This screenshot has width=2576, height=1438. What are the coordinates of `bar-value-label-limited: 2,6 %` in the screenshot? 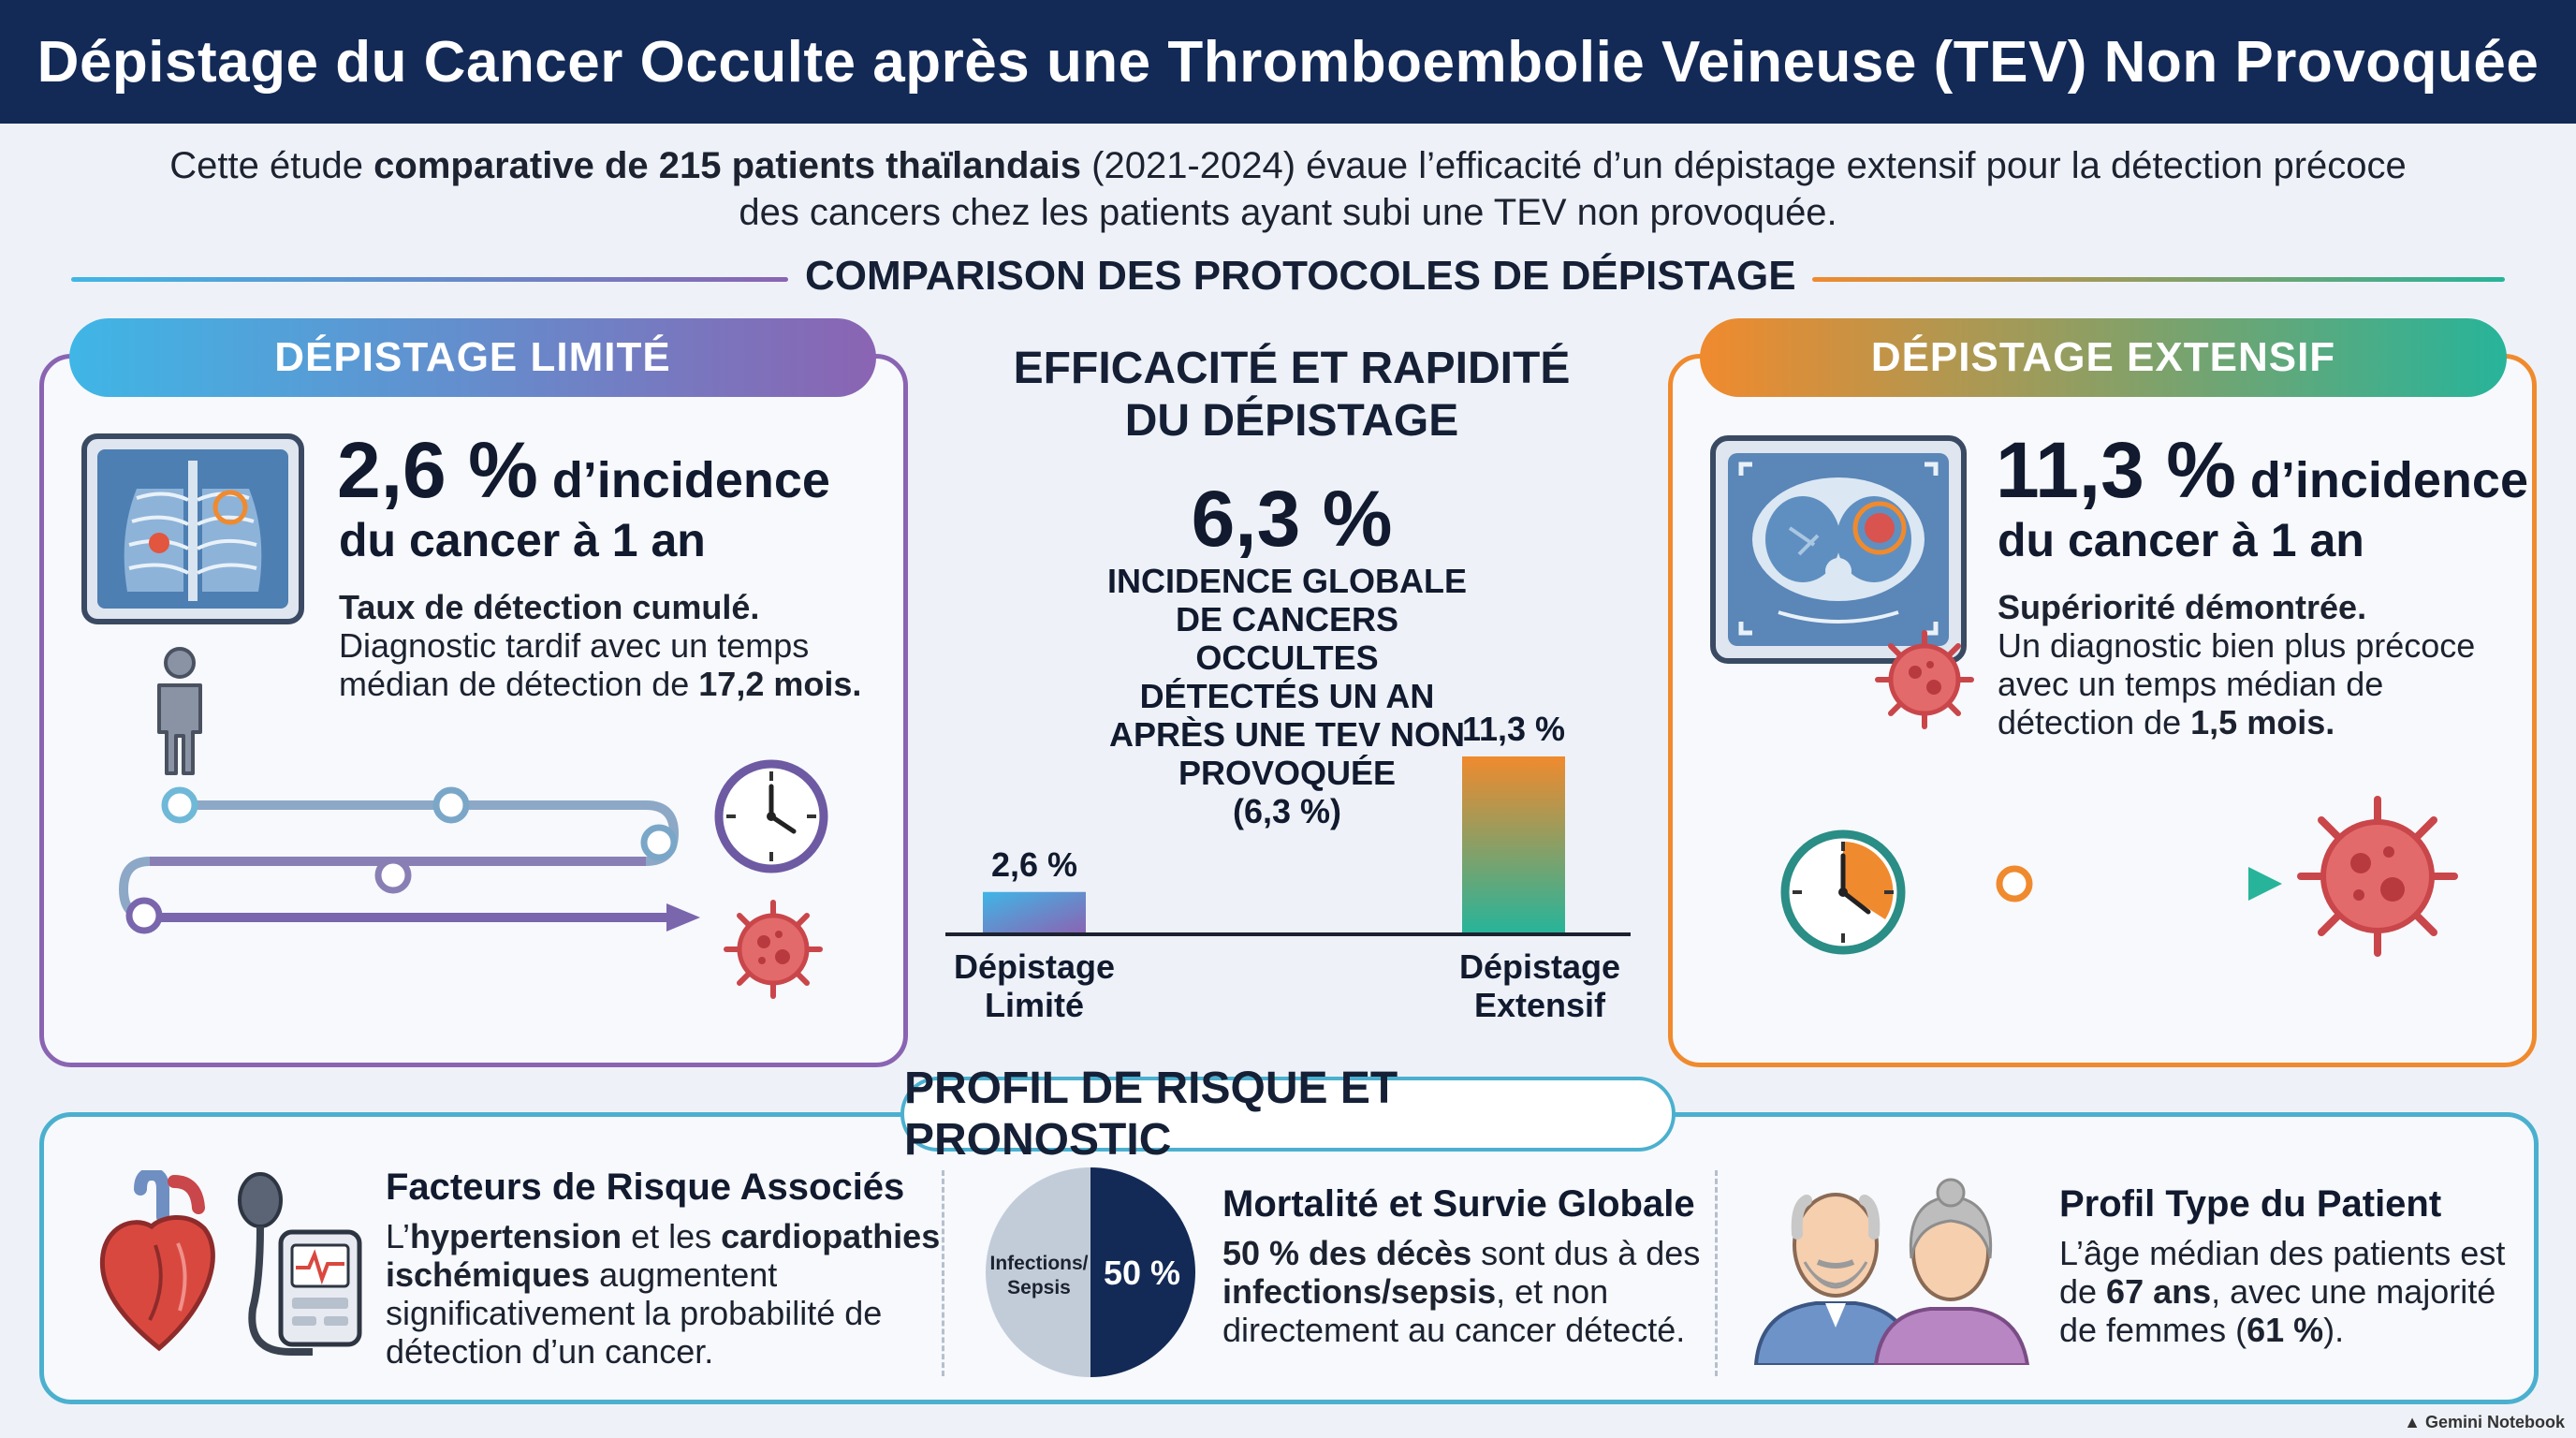 It's located at (1034, 864).